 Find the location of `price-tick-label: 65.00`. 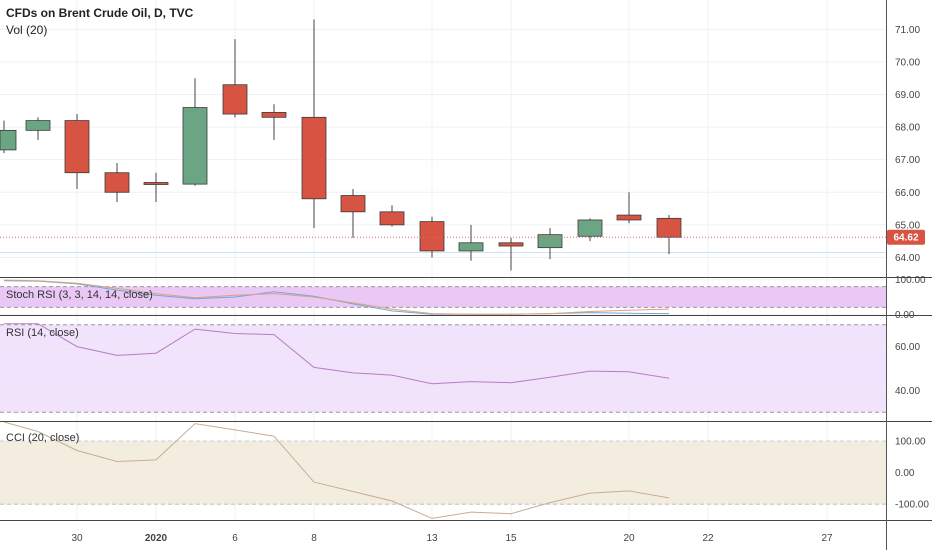

price-tick-label: 65.00 is located at coordinates (907, 225).